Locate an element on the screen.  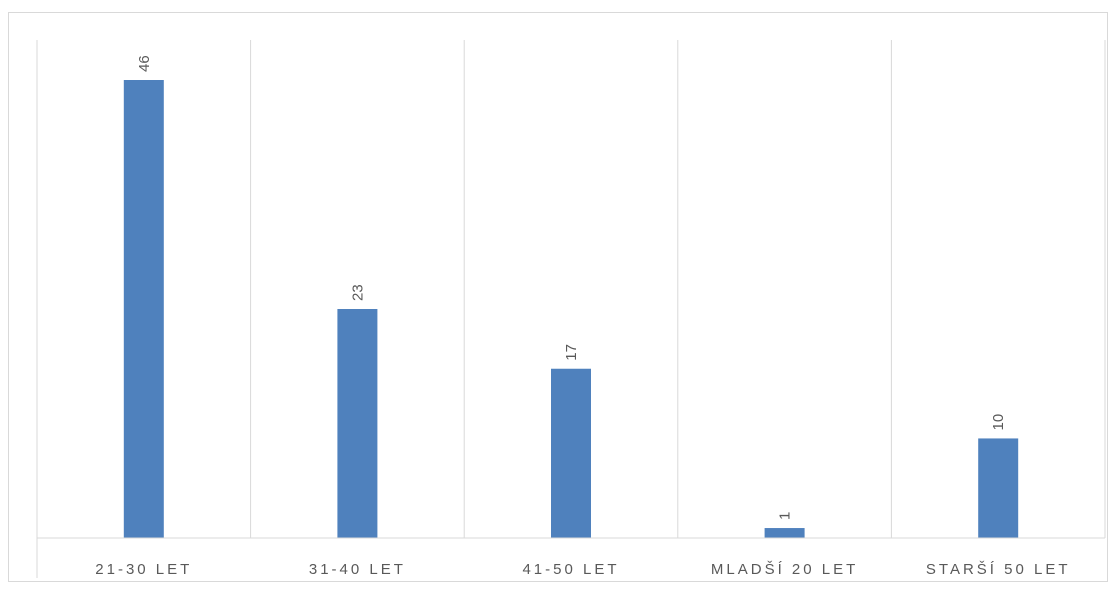
category-label: 31-40 LET is located at coordinates (357, 569).